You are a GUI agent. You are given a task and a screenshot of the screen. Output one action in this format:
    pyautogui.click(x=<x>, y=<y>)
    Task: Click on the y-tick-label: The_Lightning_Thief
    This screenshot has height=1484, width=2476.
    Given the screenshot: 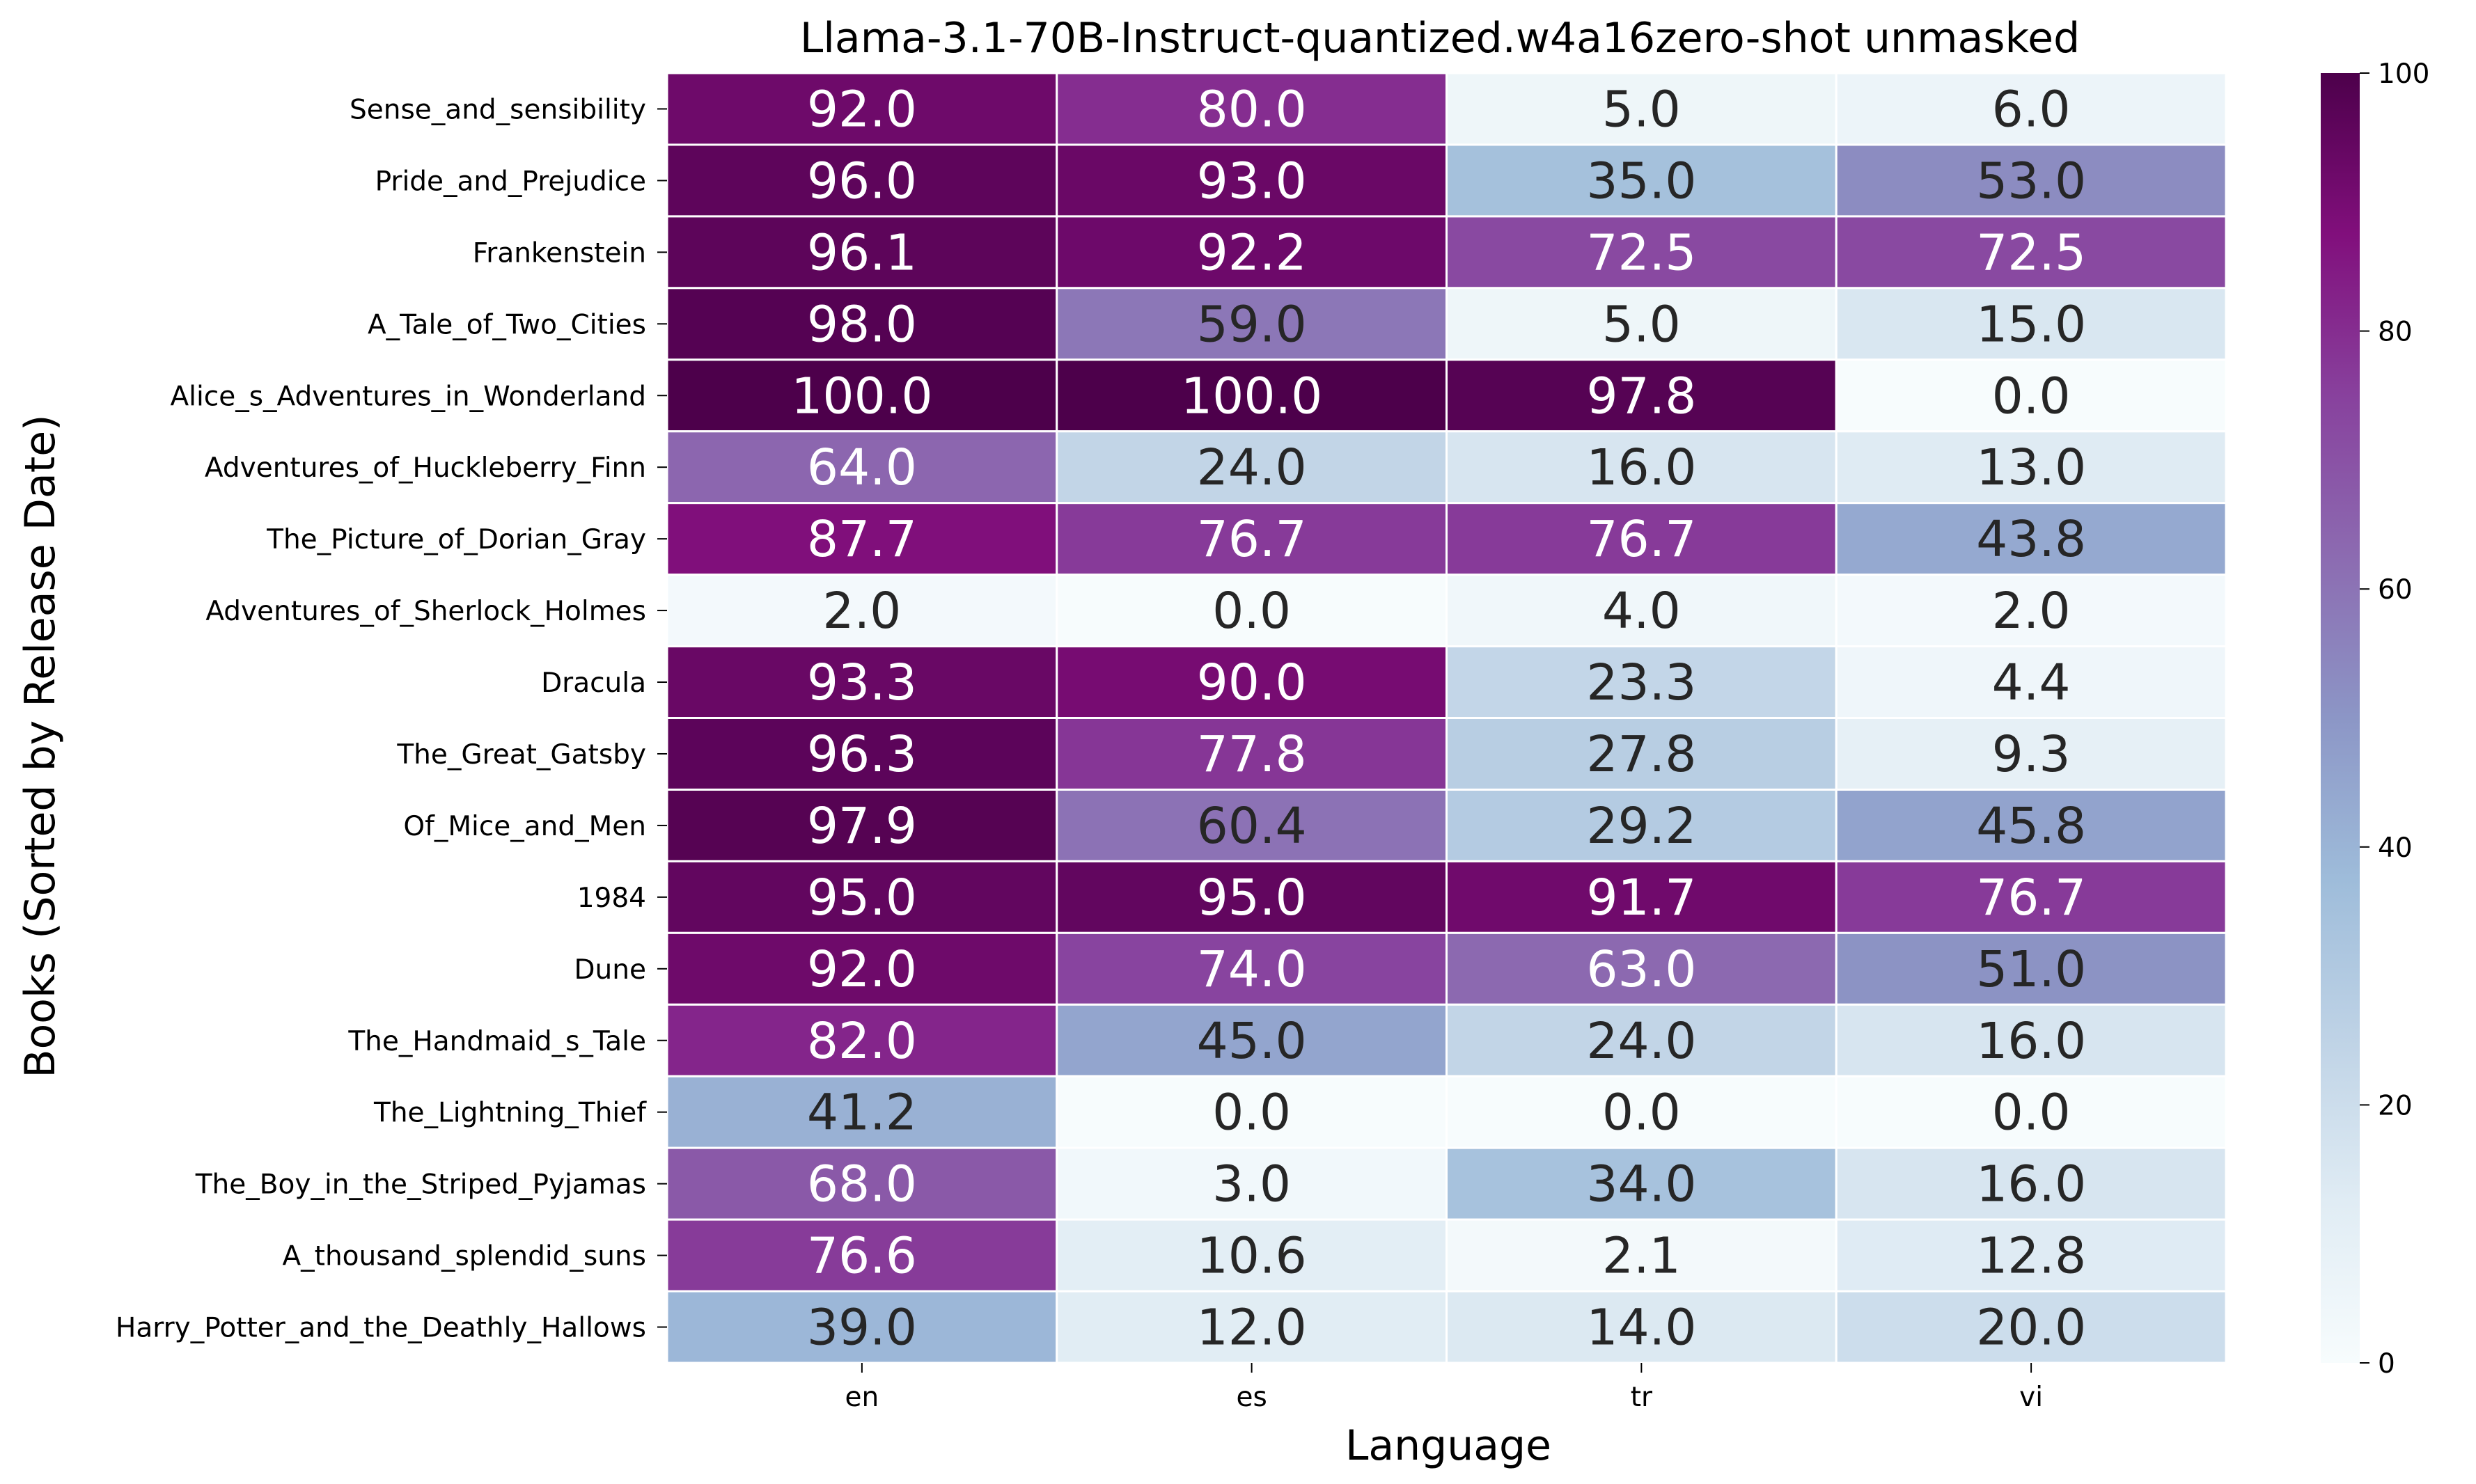 What is the action you would take?
    pyautogui.click(x=510, y=1113)
    